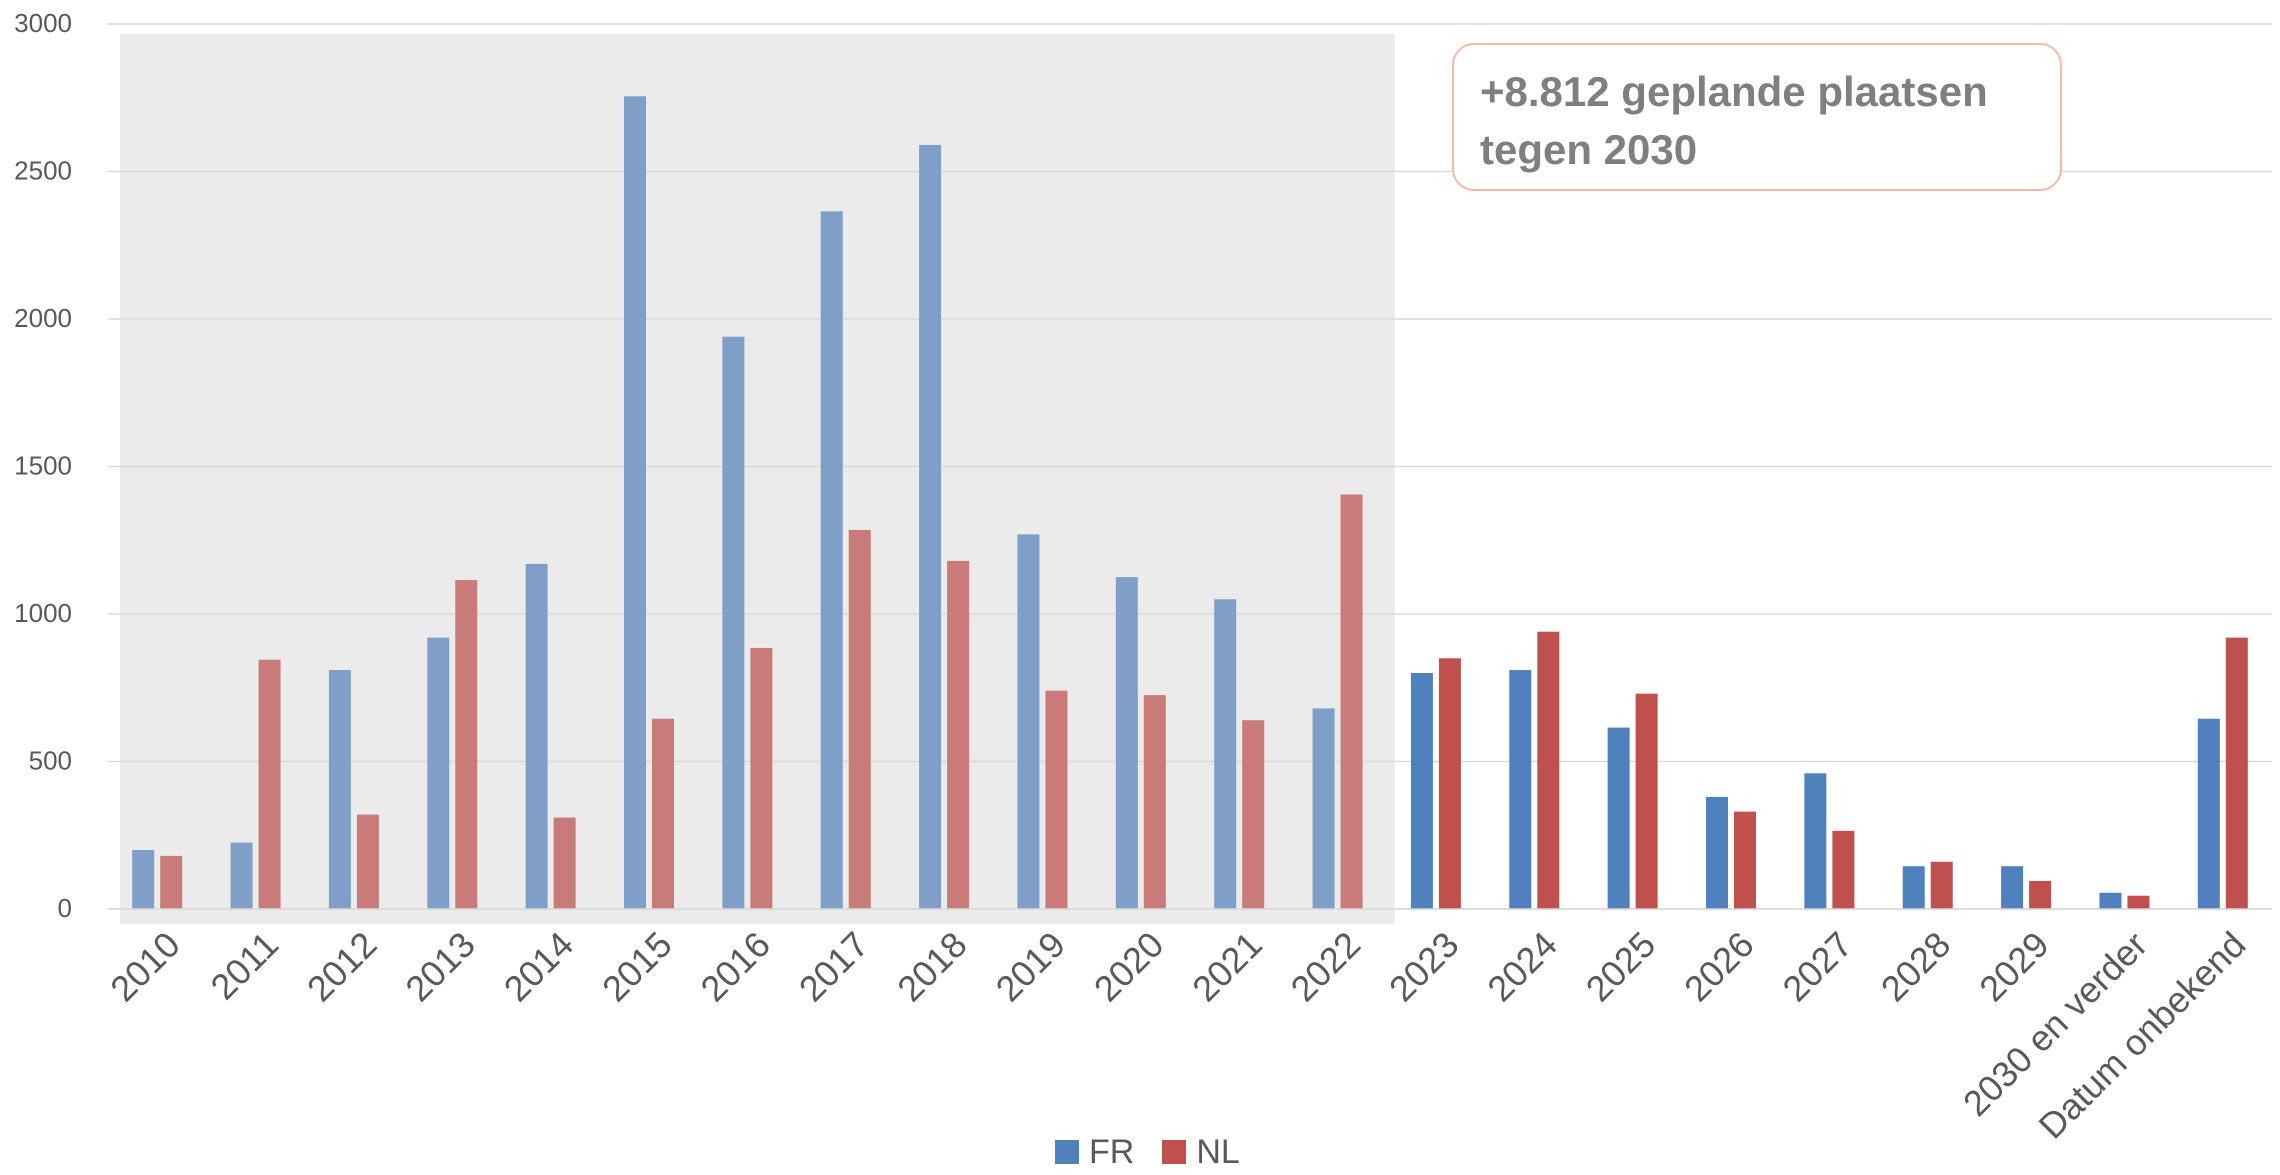  Describe the element at coordinates (43, 466) in the screenshot. I see `y-tick-label: 1500` at that location.